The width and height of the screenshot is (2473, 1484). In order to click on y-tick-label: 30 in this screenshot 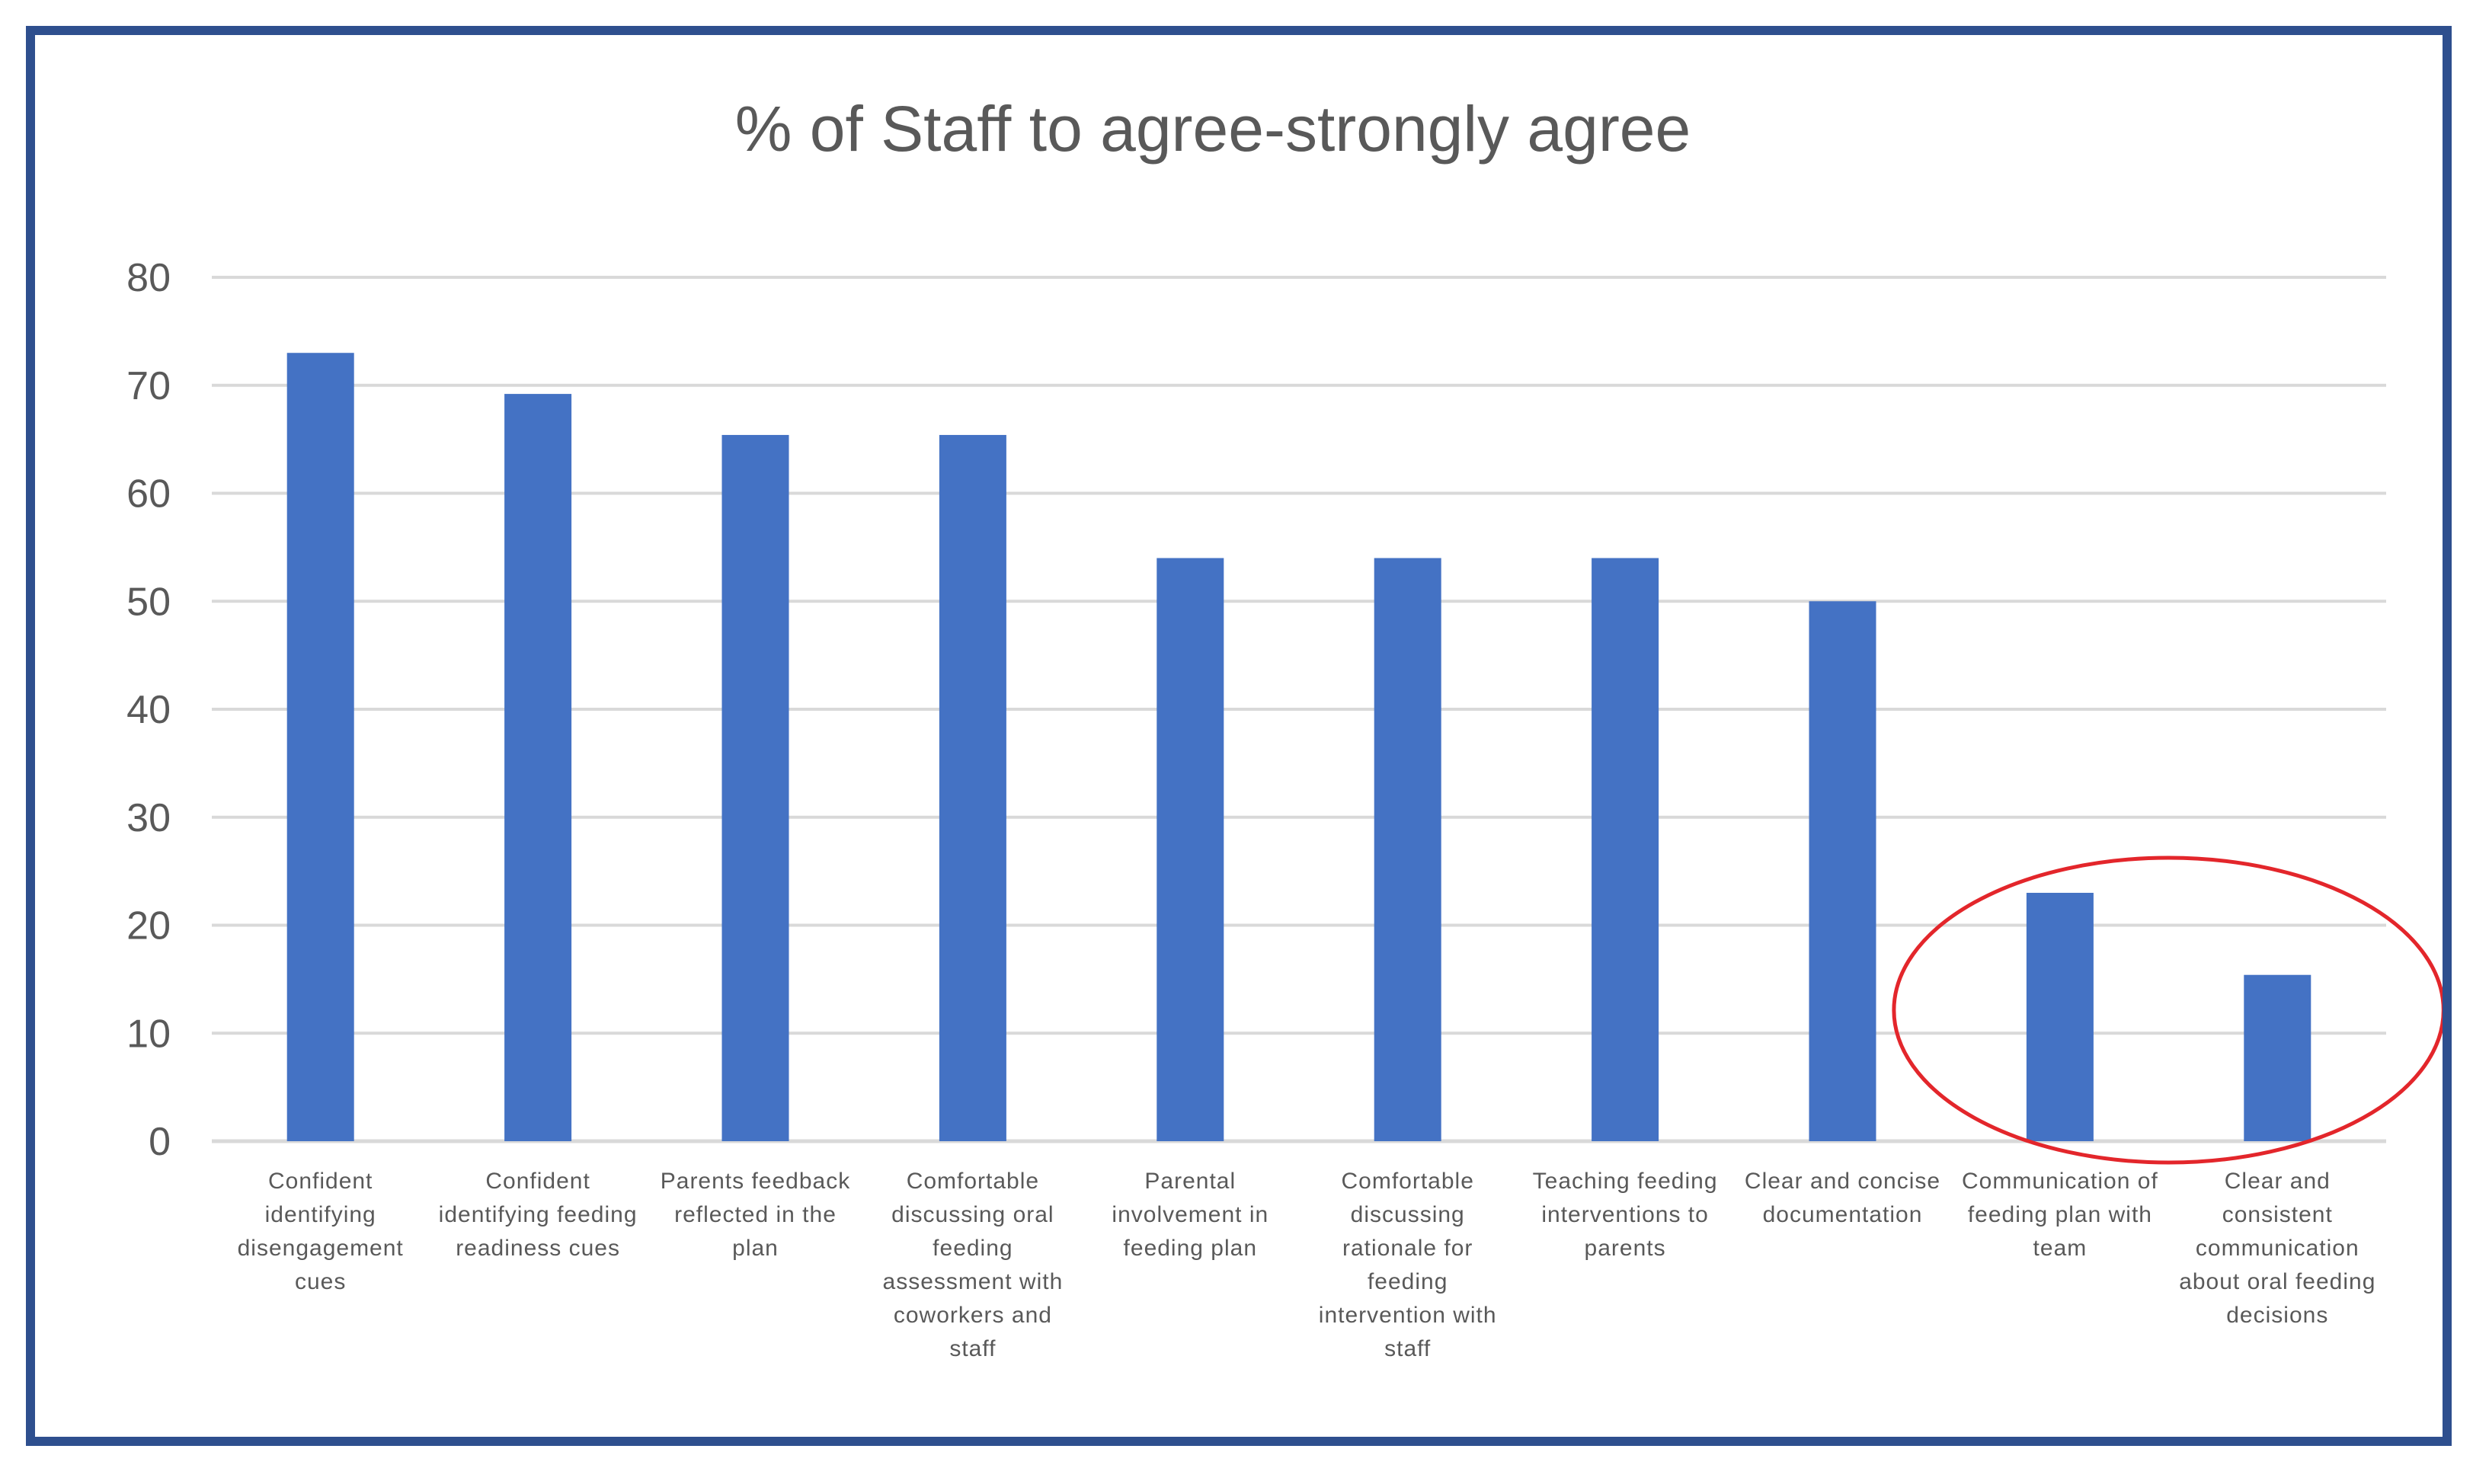, I will do `click(148, 818)`.